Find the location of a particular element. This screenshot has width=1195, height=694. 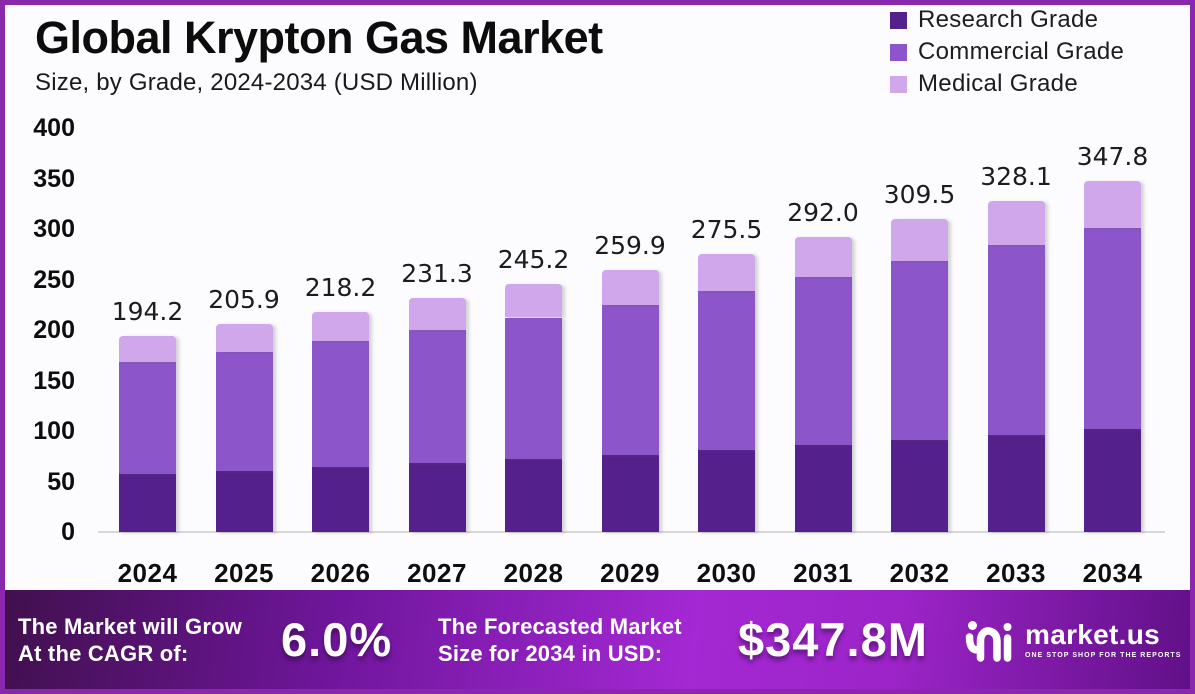

cagr-label-line1: The Market will Grow is located at coordinates (130, 626).